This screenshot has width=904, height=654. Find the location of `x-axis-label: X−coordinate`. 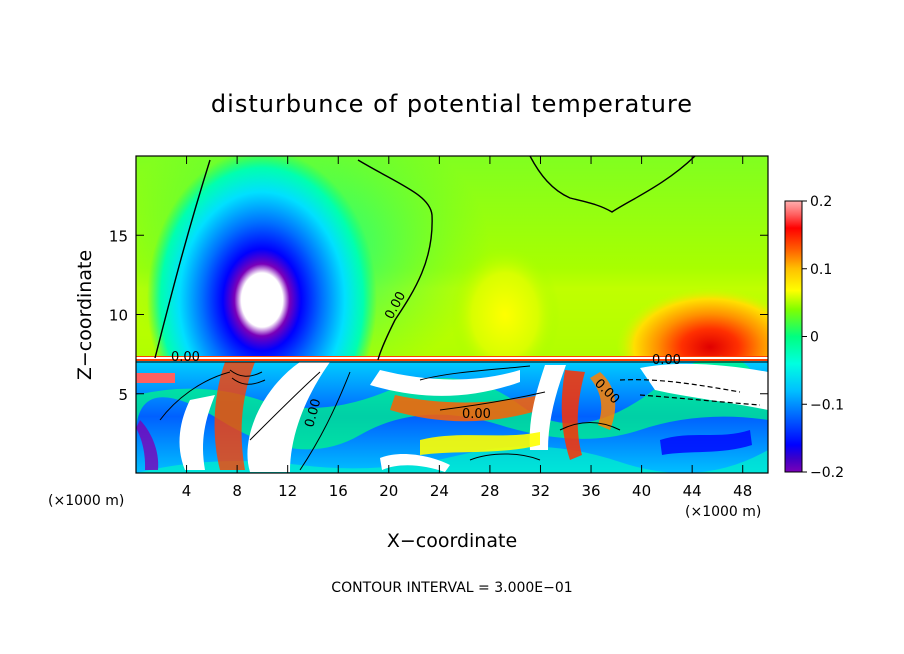

x-axis-label: X−coordinate is located at coordinates (452, 541).